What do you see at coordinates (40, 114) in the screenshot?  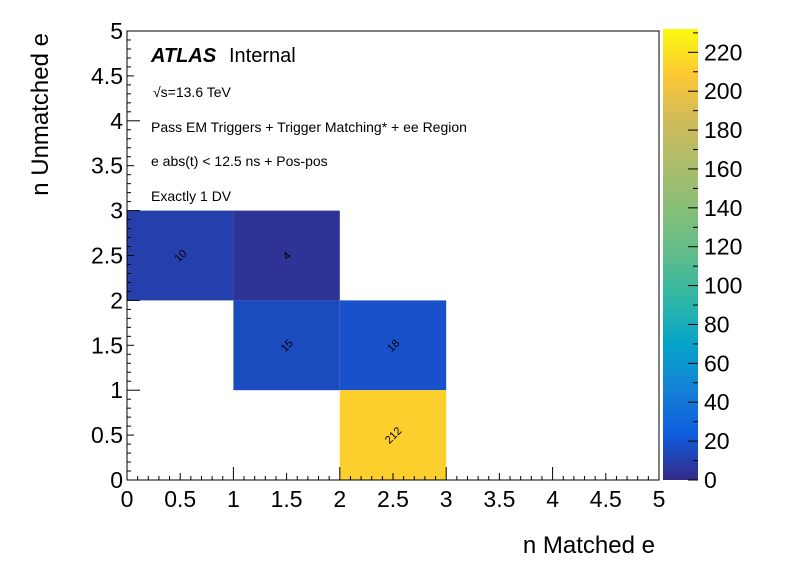 I see `y-axis-label: n Unmatched e` at bounding box center [40, 114].